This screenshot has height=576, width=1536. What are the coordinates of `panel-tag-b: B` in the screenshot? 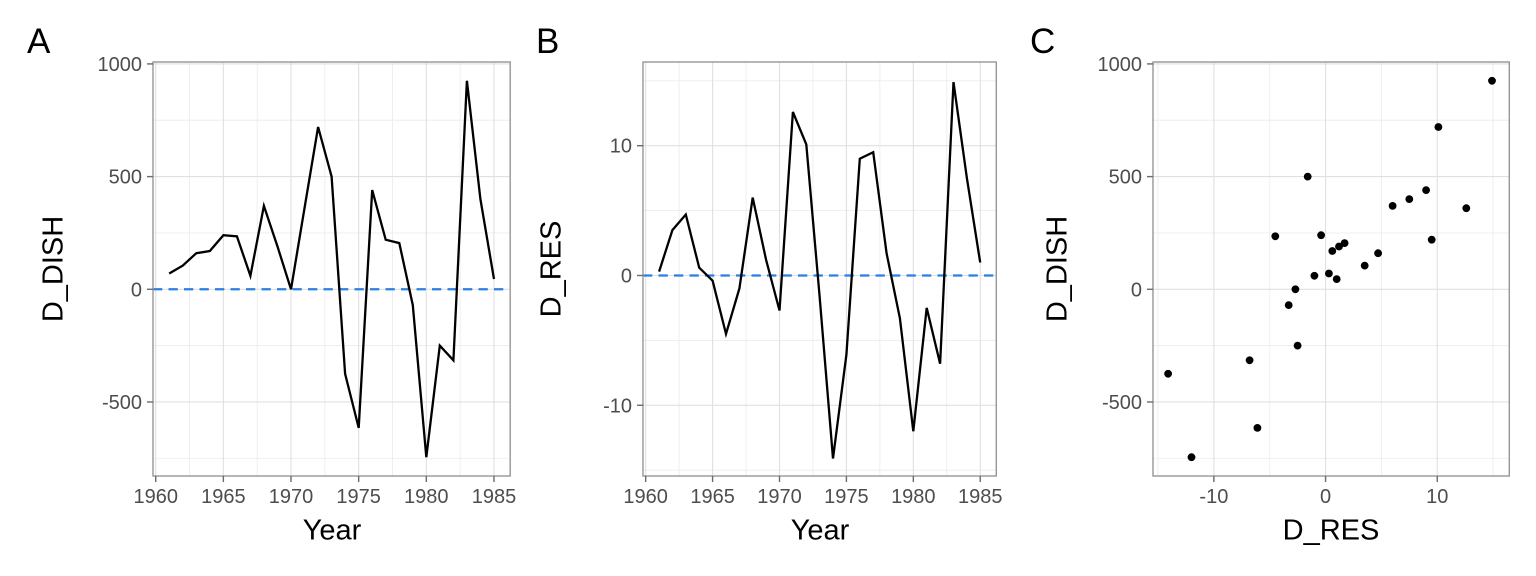 It's located at (548, 41).